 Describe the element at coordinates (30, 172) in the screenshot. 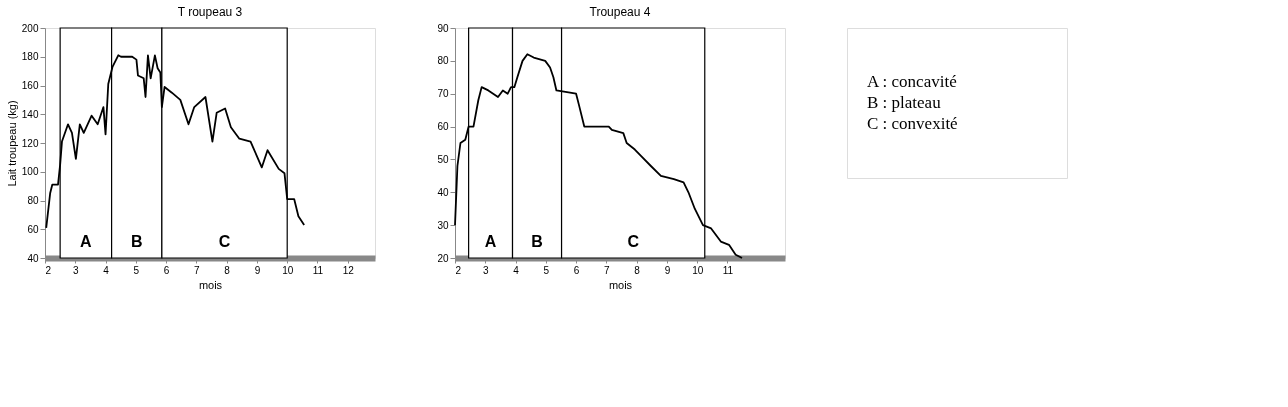

I see `y-tick-label: 100` at that location.